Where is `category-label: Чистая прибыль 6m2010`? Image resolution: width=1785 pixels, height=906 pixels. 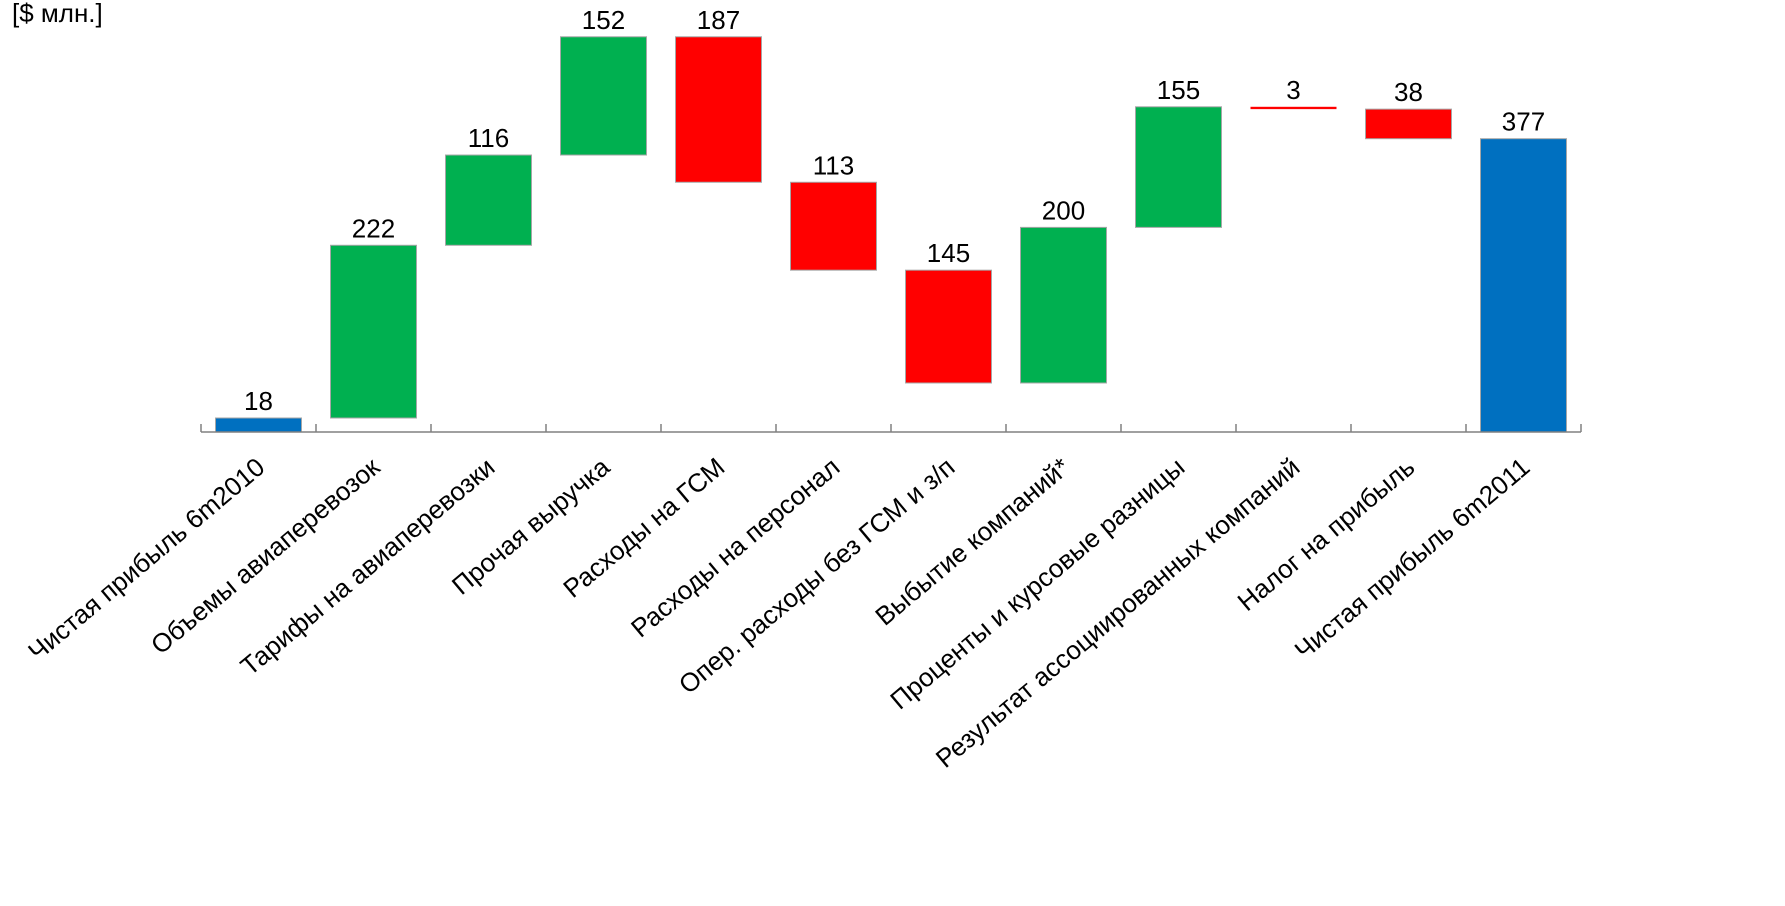 category-label: Чистая прибыль 6m2010 is located at coordinates (146, 559).